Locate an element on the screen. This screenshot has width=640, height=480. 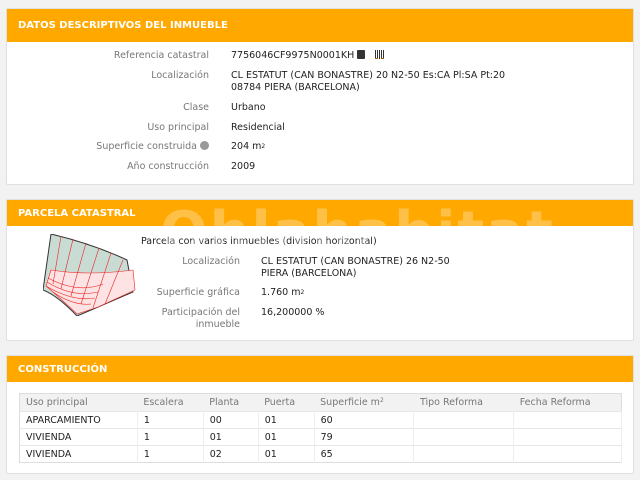
table-row: VIVIENDA 1 01 01 79 is located at coordinates (320, 437).